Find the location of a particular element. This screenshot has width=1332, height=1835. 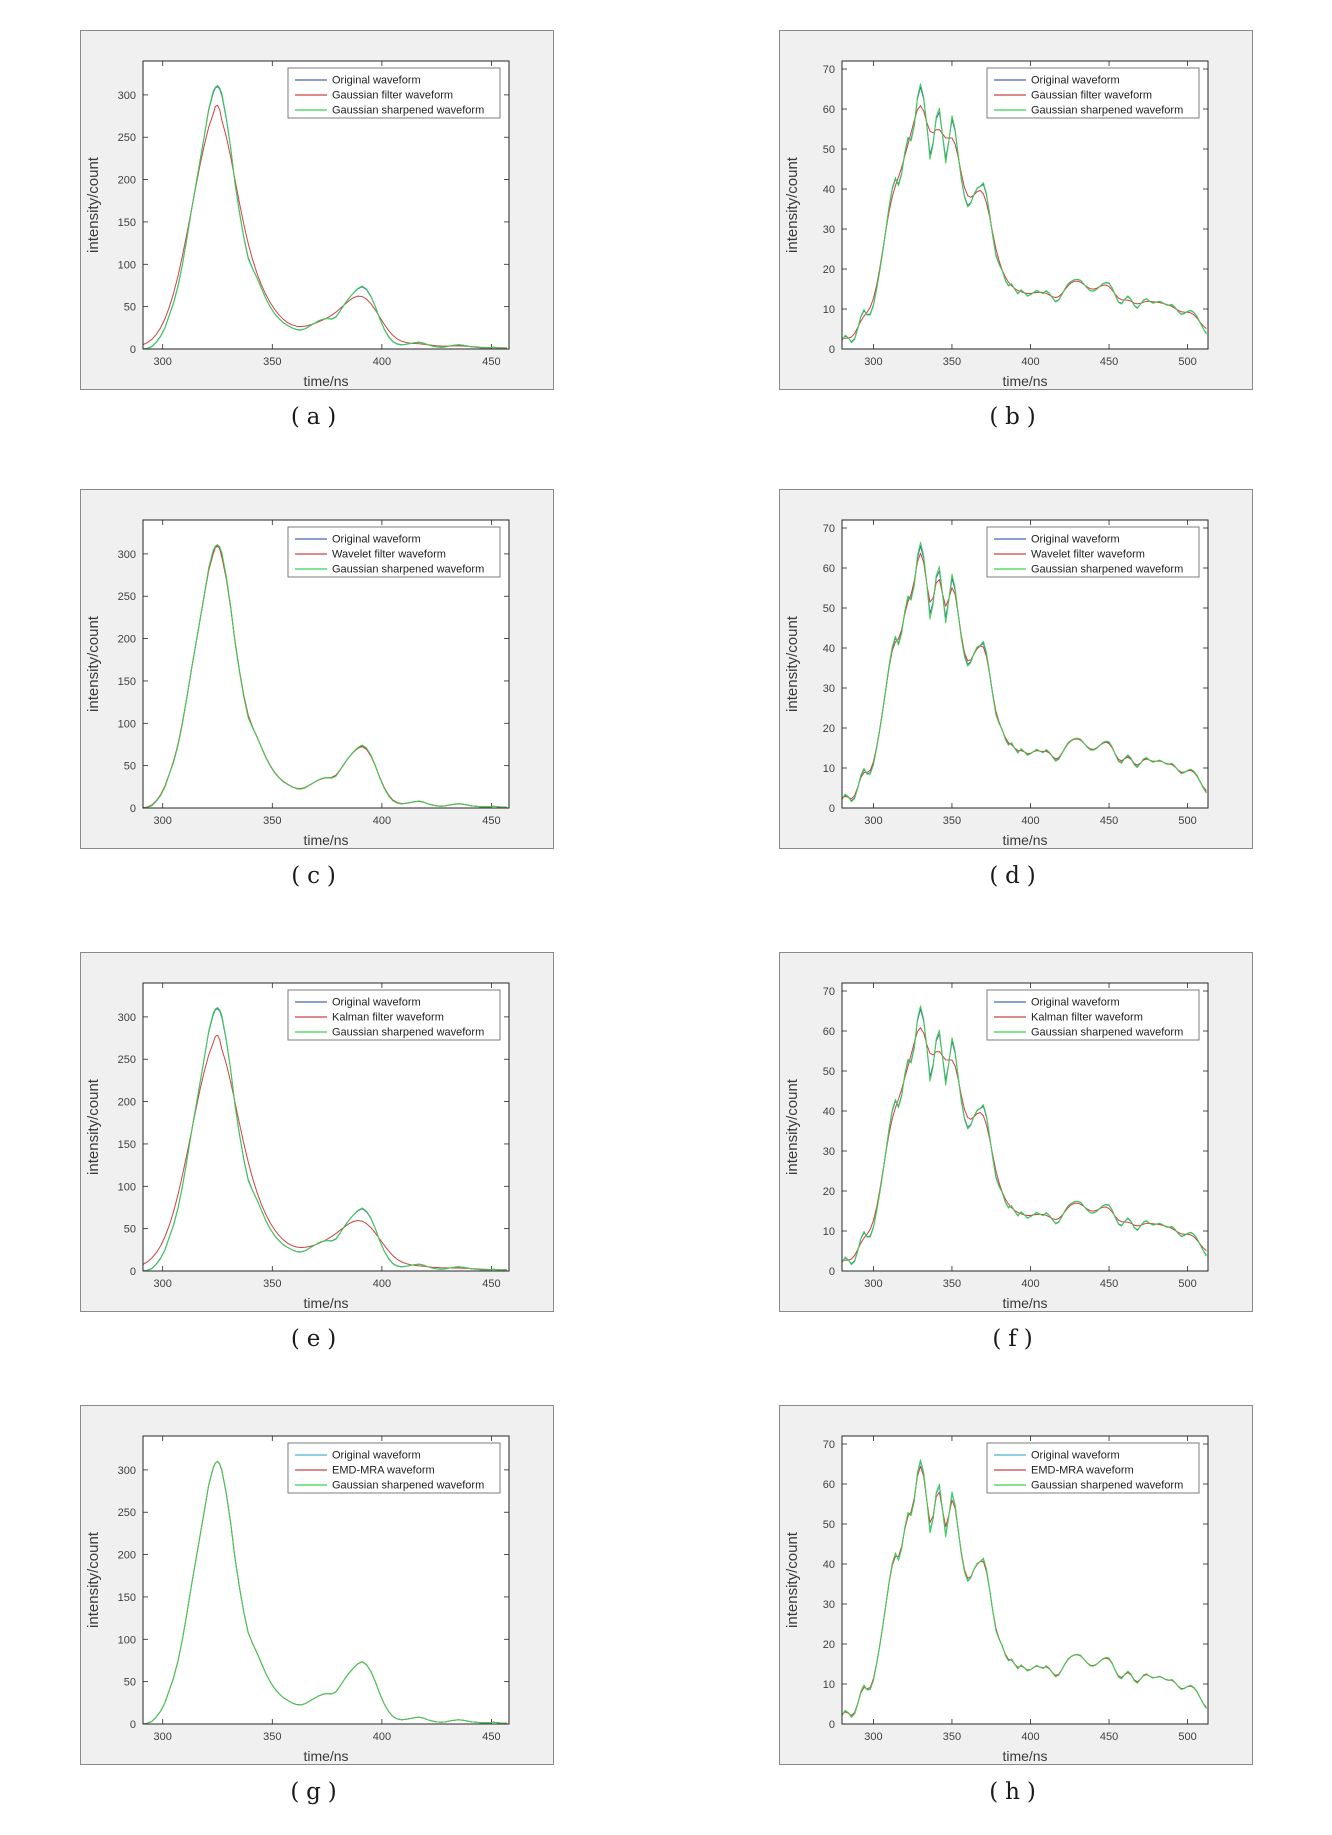

y-tick-label: 20 is located at coordinates (829, 729).